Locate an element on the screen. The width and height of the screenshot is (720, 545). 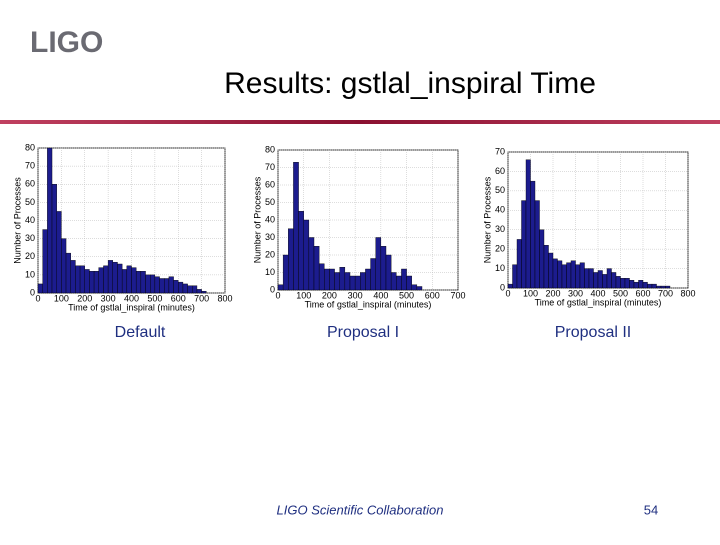
x-tick-label: 500 is located at coordinates (406, 295).